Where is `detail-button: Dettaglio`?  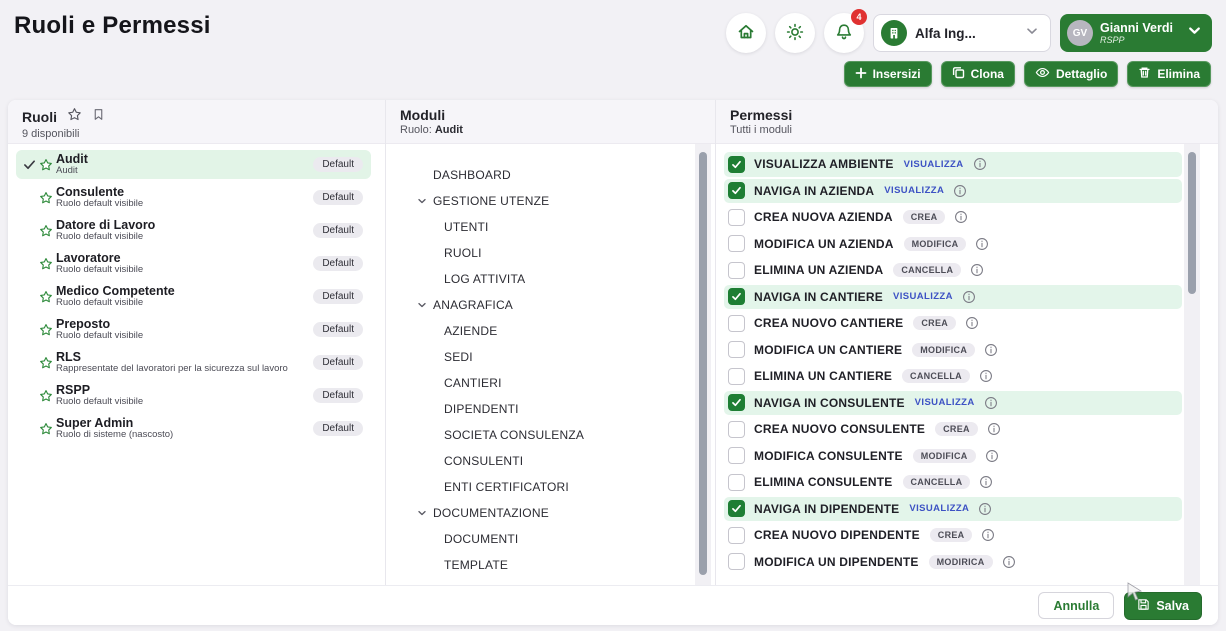
detail-button: Dettaglio is located at coordinates (1071, 74).